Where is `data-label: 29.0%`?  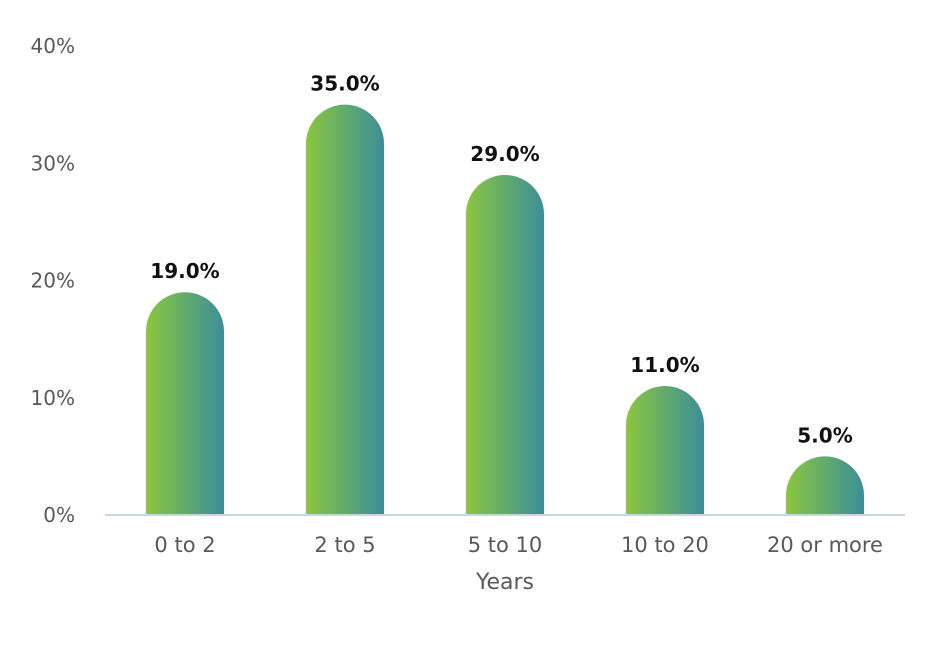 data-label: 29.0% is located at coordinates (504, 154).